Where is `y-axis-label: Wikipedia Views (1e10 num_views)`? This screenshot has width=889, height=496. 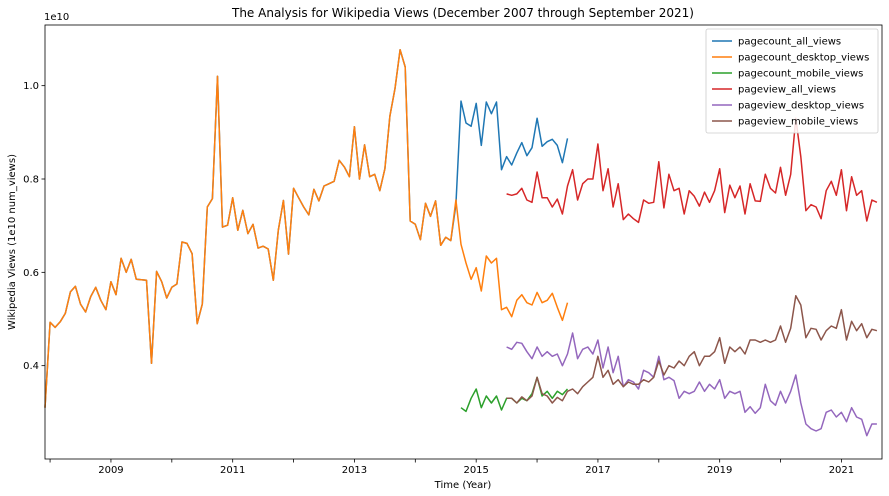
y-axis-label: Wikipedia Views (1e10 num_views) is located at coordinates (12, 242).